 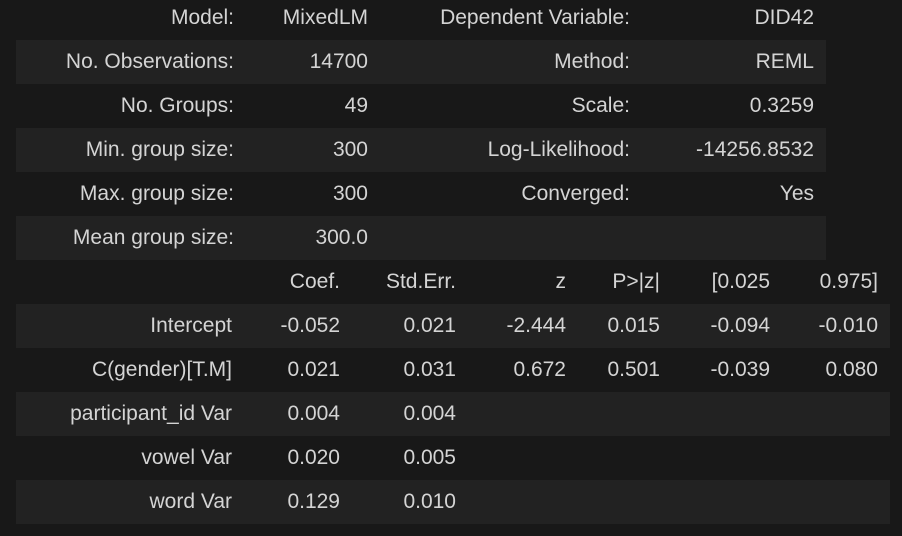 What do you see at coordinates (151, 413) in the screenshot?
I see `term-name: participant_id Var` at bounding box center [151, 413].